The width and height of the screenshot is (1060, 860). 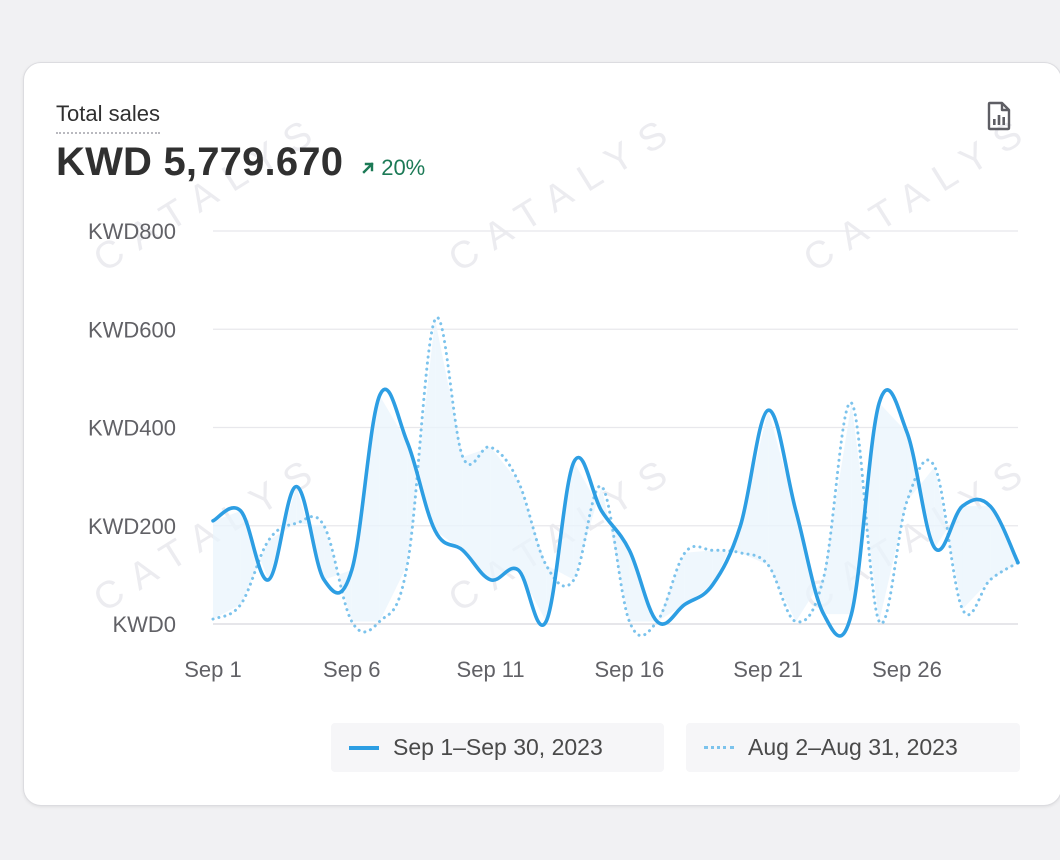 I want to click on y-tick-label: KWD800, so click(x=132, y=231).